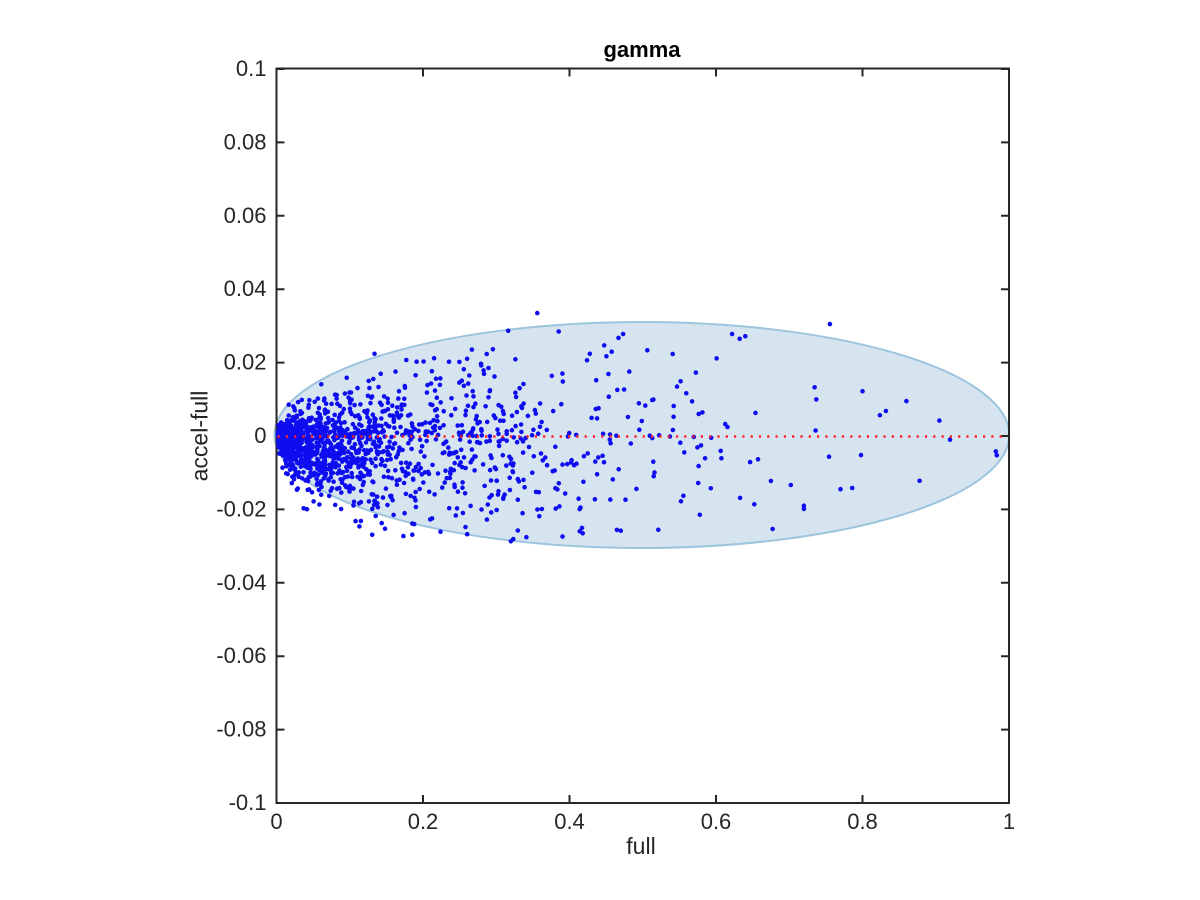 The height and width of the screenshot is (900, 1200). What do you see at coordinates (640, 846) in the screenshot?
I see `svg-text: full` at bounding box center [640, 846].